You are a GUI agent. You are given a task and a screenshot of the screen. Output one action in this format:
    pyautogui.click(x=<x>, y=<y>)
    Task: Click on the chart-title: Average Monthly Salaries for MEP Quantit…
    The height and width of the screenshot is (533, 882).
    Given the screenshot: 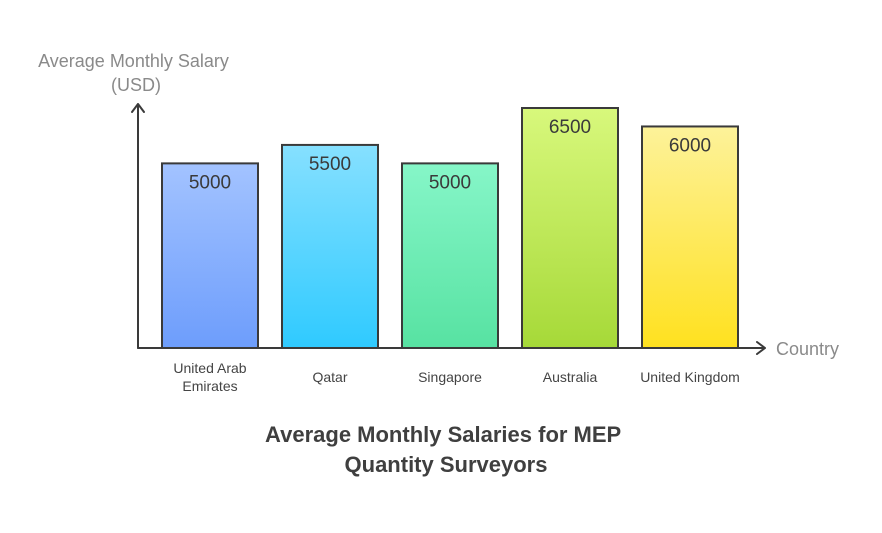 What is the action you would take?
    pyautogui.click(x=446, y=449)
    